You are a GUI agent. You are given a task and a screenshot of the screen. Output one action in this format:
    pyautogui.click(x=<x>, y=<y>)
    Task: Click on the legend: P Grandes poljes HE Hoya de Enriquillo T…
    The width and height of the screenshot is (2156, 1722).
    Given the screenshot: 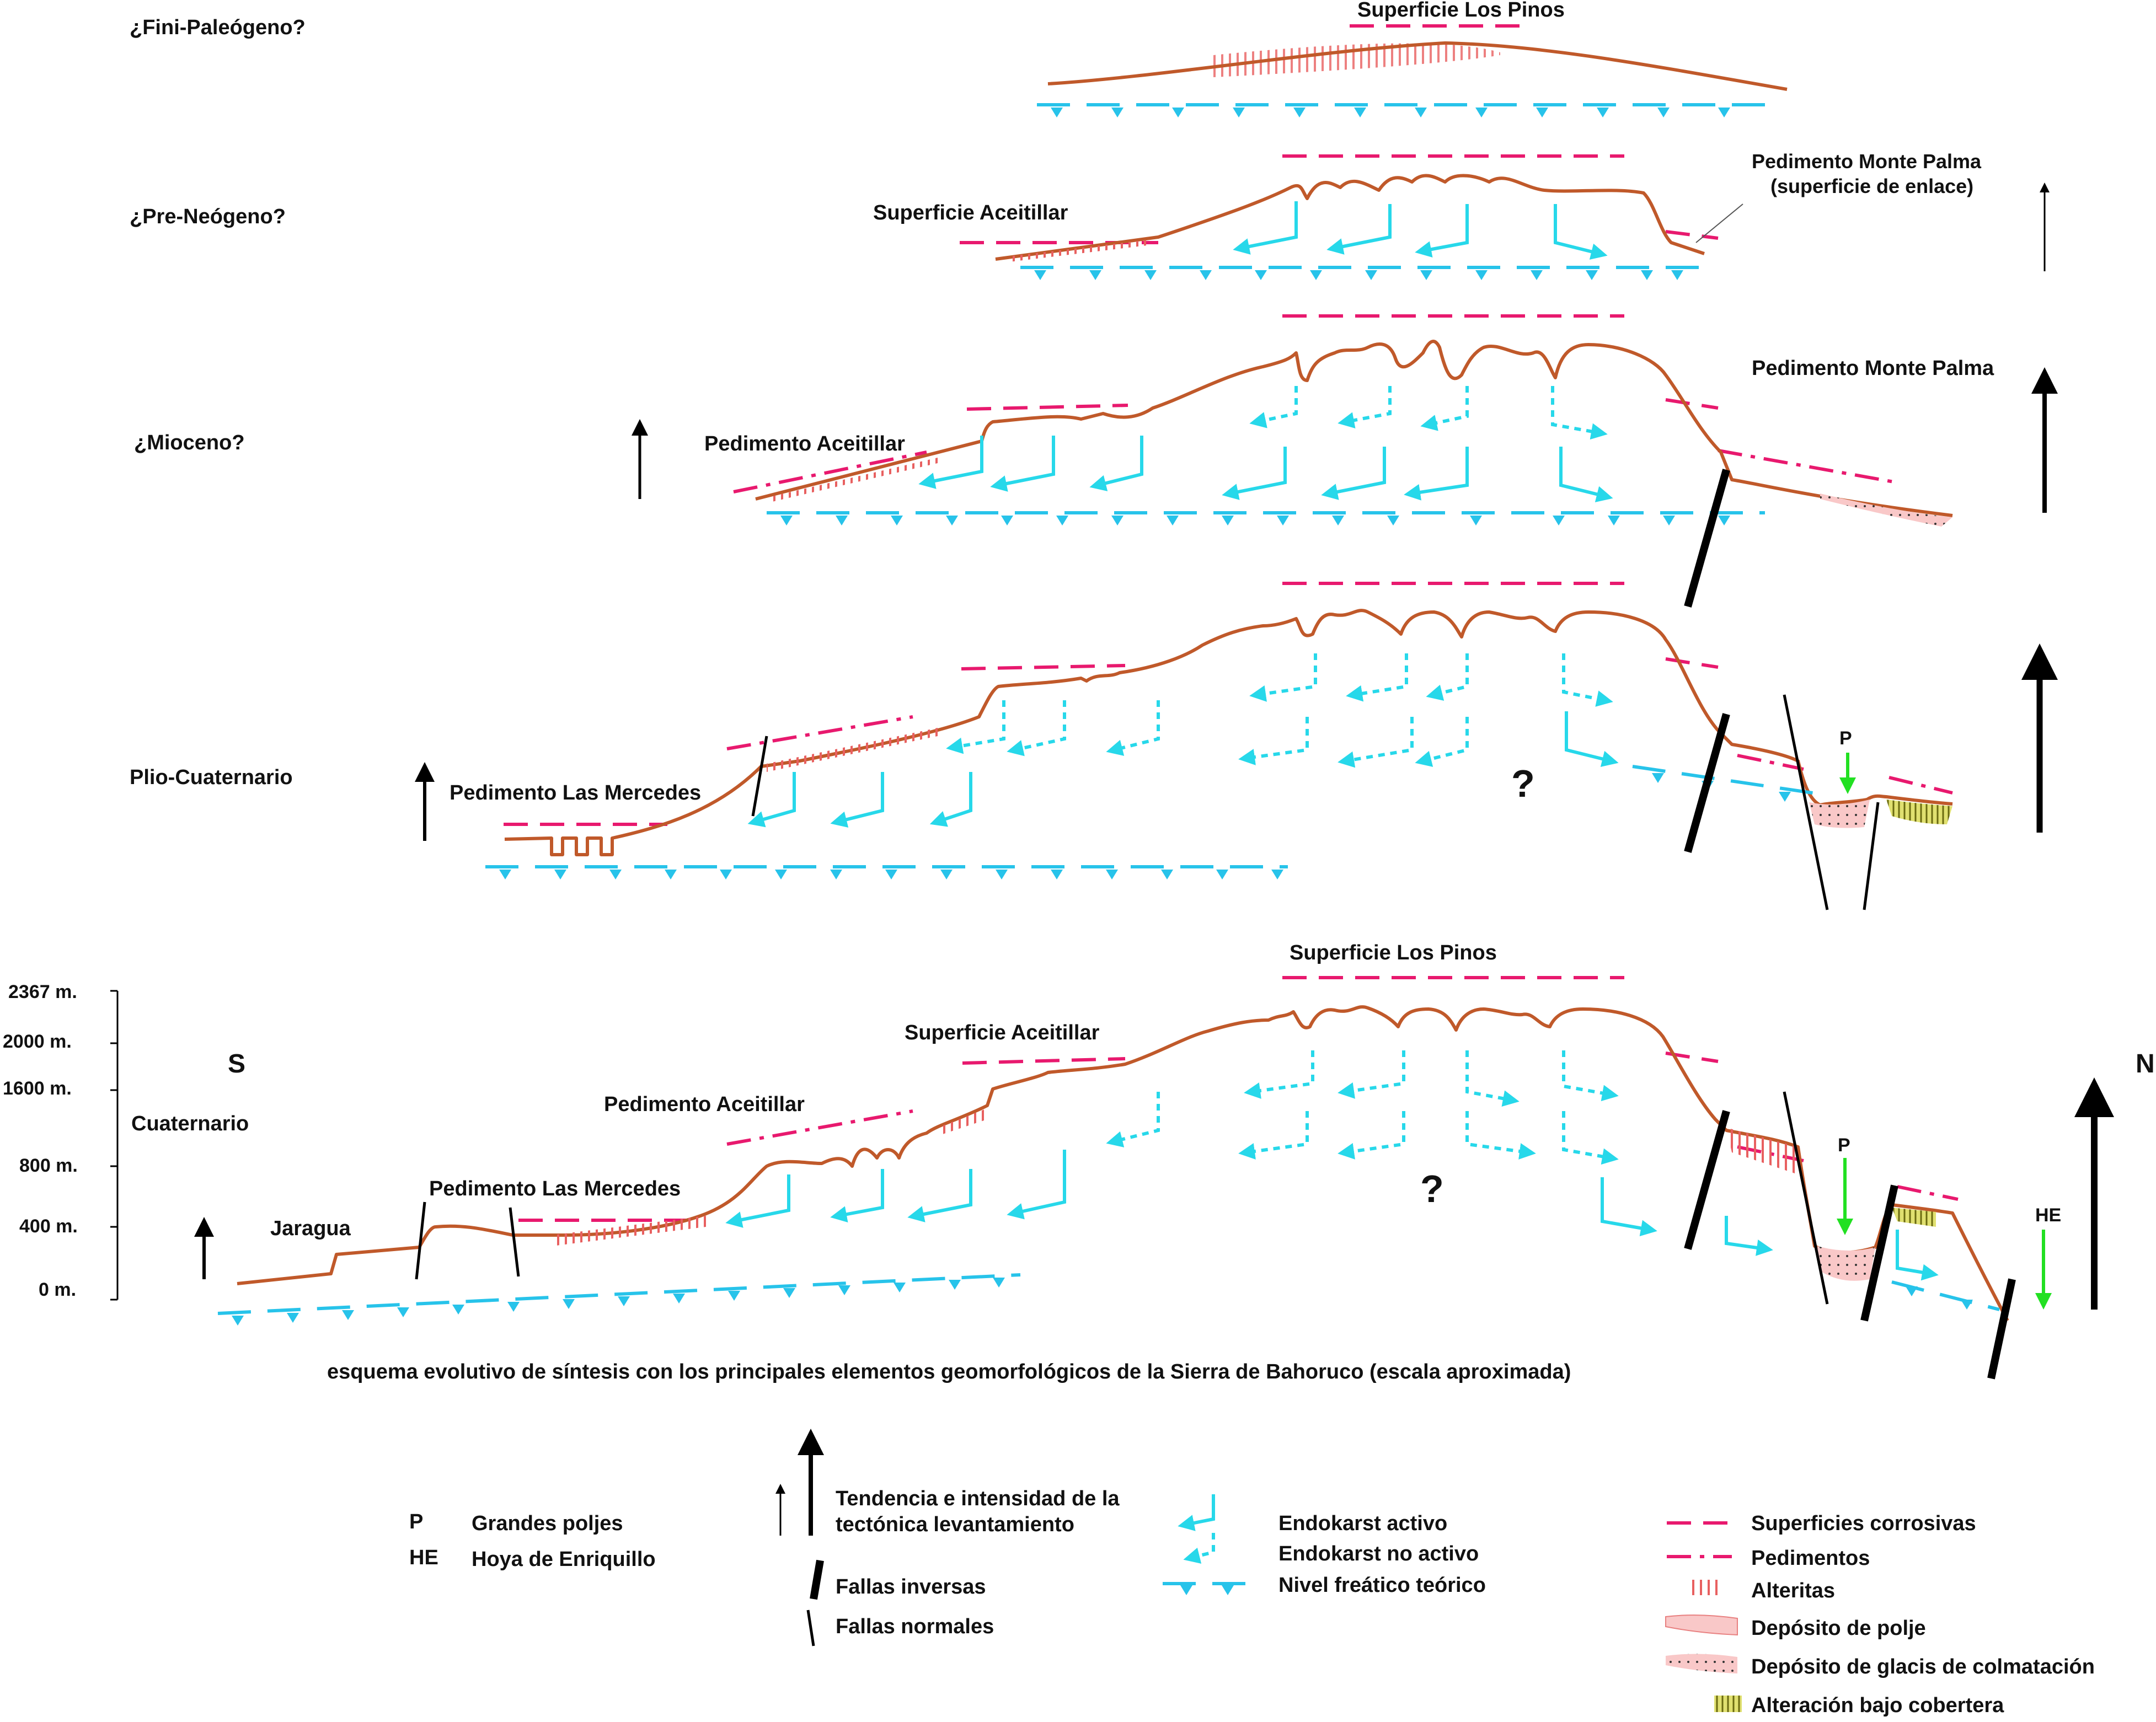 What is the action you would take?
    pyautogui.click(x=1252, y=1573)
    